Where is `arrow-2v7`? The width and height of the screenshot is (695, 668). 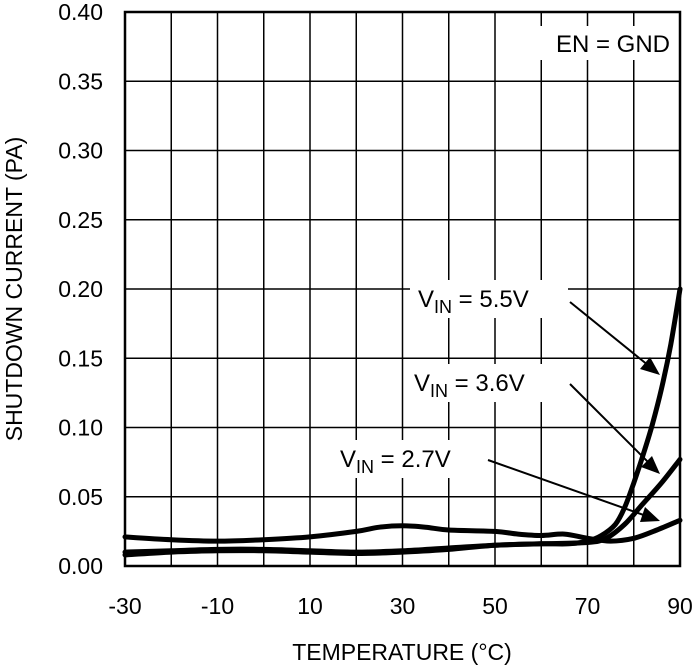
arrow-2v7 is located at coordinates (570, 489).